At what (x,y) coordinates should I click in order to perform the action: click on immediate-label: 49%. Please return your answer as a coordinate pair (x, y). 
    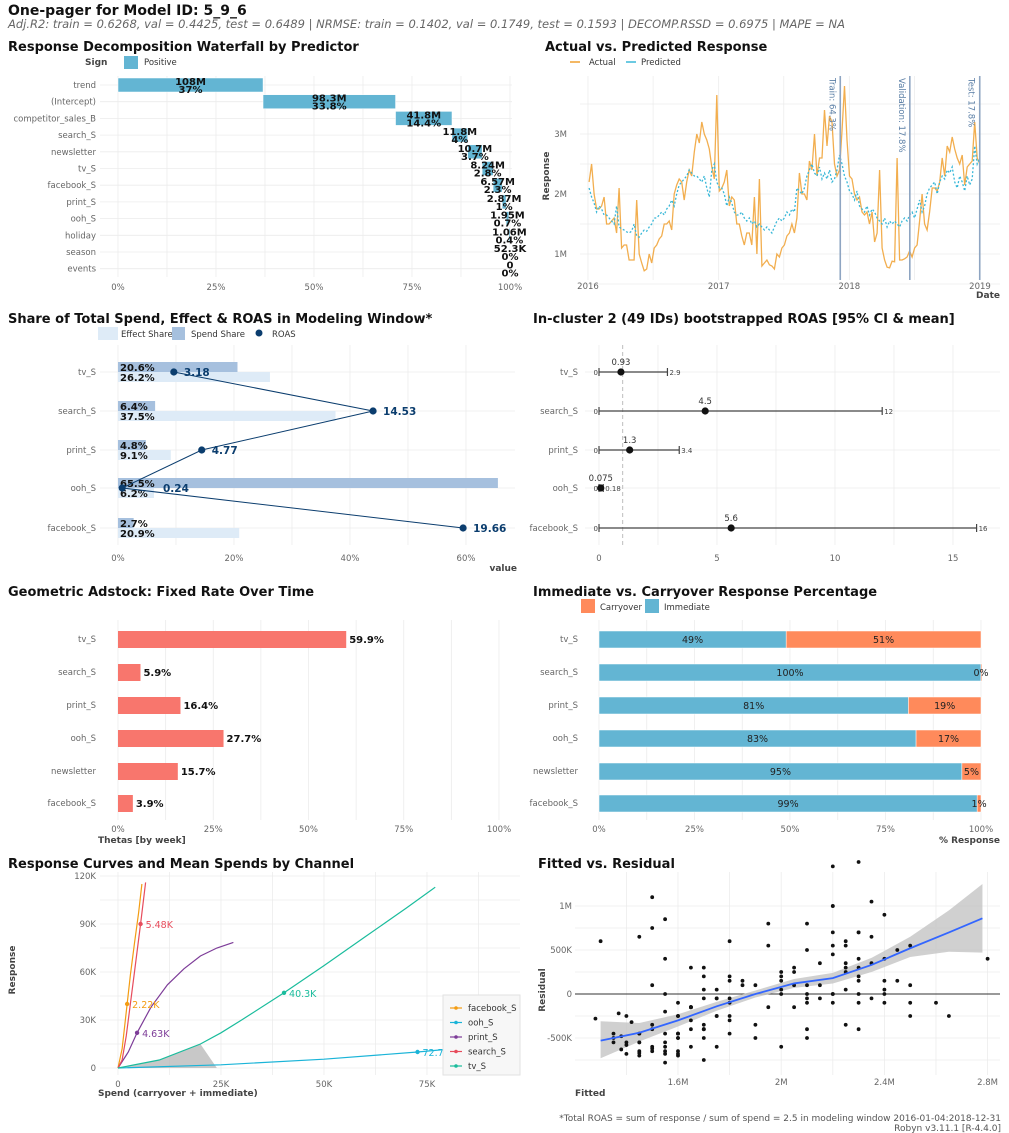
    Looking at the image, I should click on (692, 640).